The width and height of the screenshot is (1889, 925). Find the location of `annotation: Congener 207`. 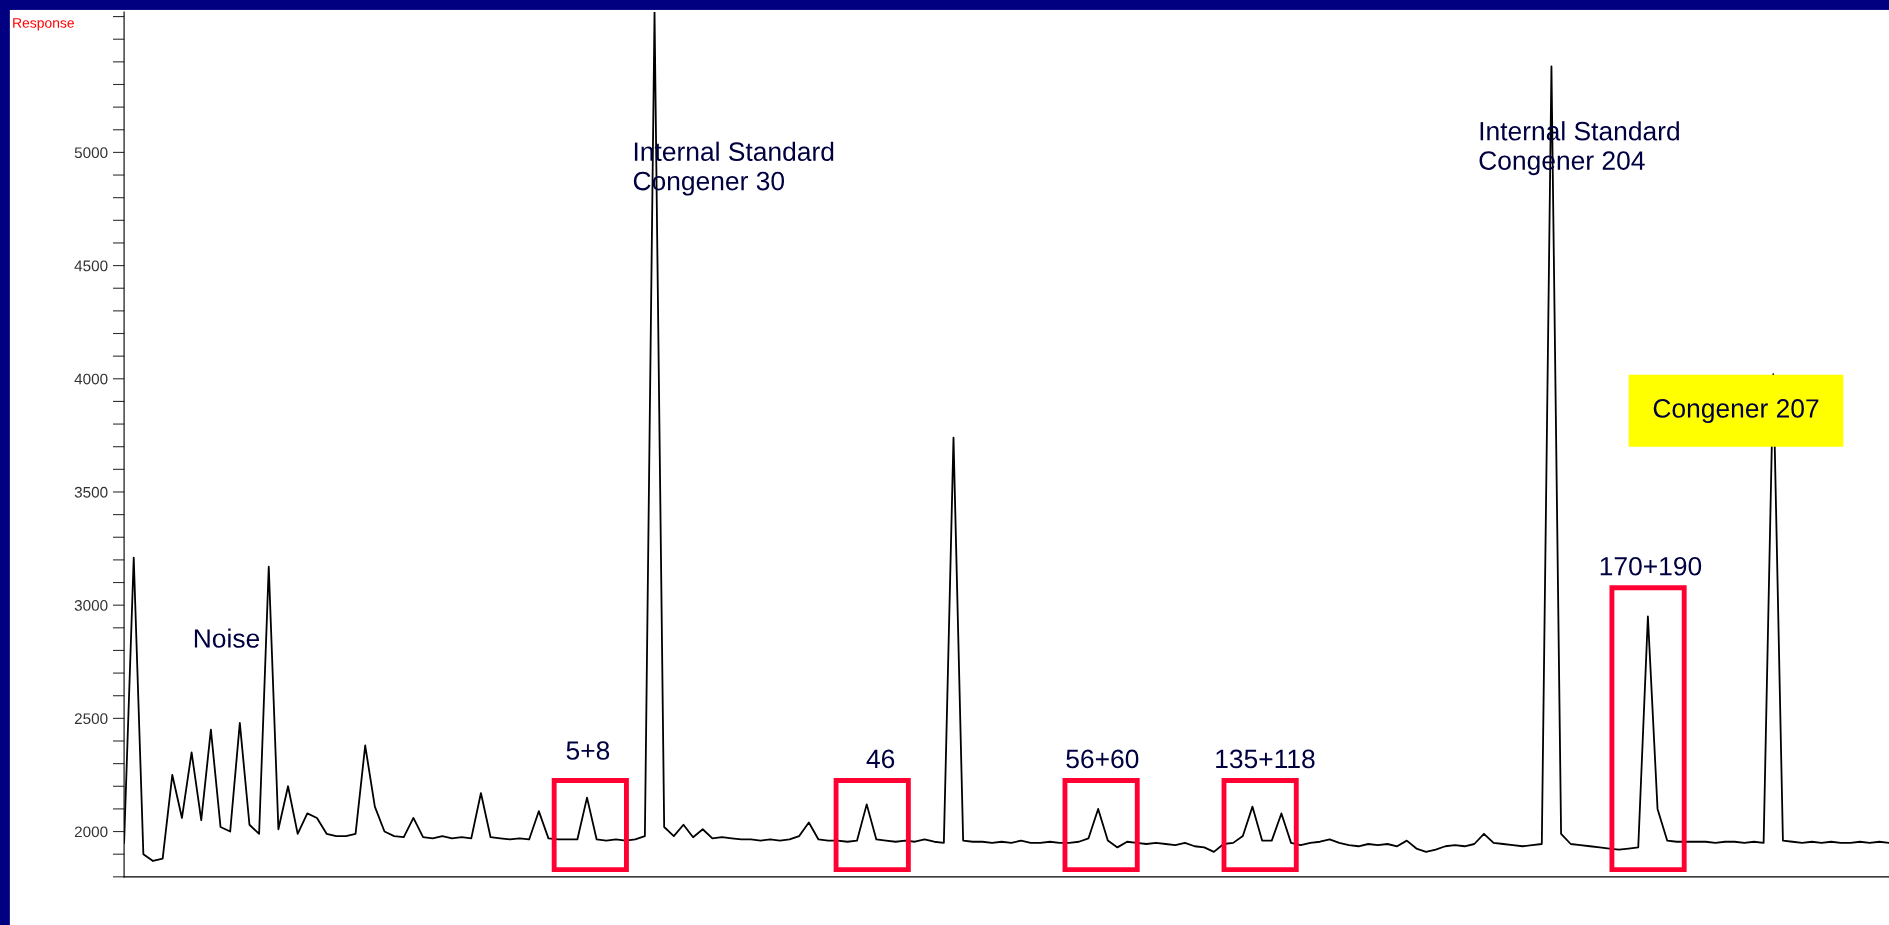

annotation: Congener 207 is located at coordinates (1736, 411).